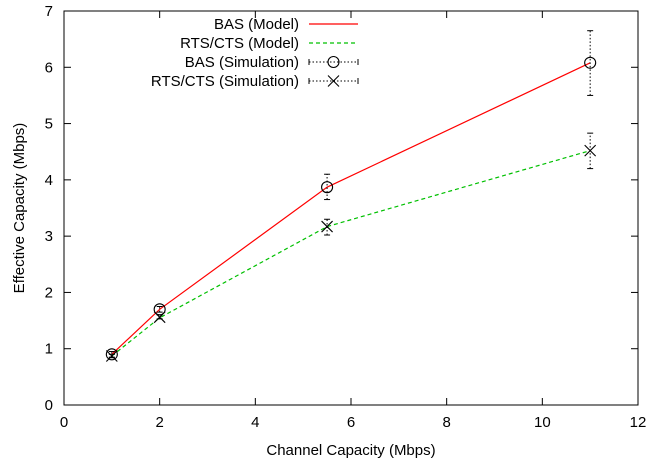 The height and width of the screenshot is (462, 663). What do you see at coordinates (49, 236) in the screenshot?
I see `y-tick-label: 3` at bounding box center [49, 236].